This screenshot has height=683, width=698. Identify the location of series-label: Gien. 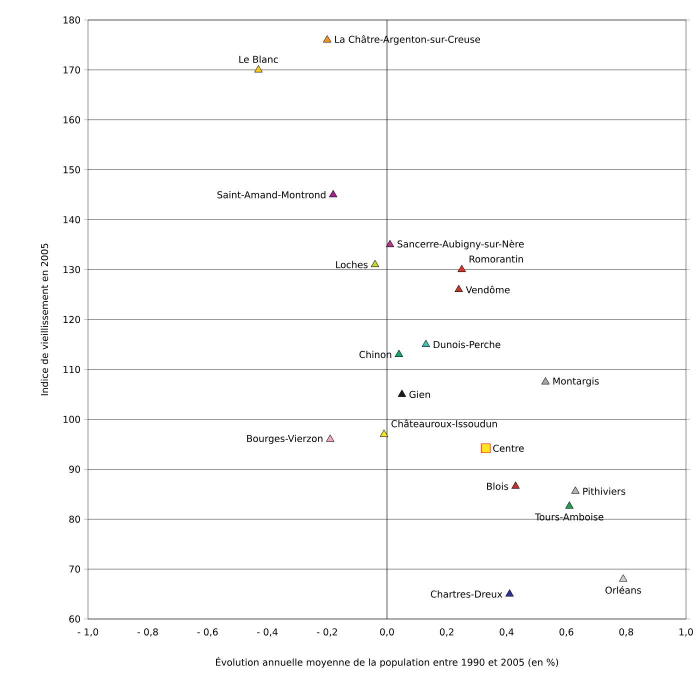
(419, 394).